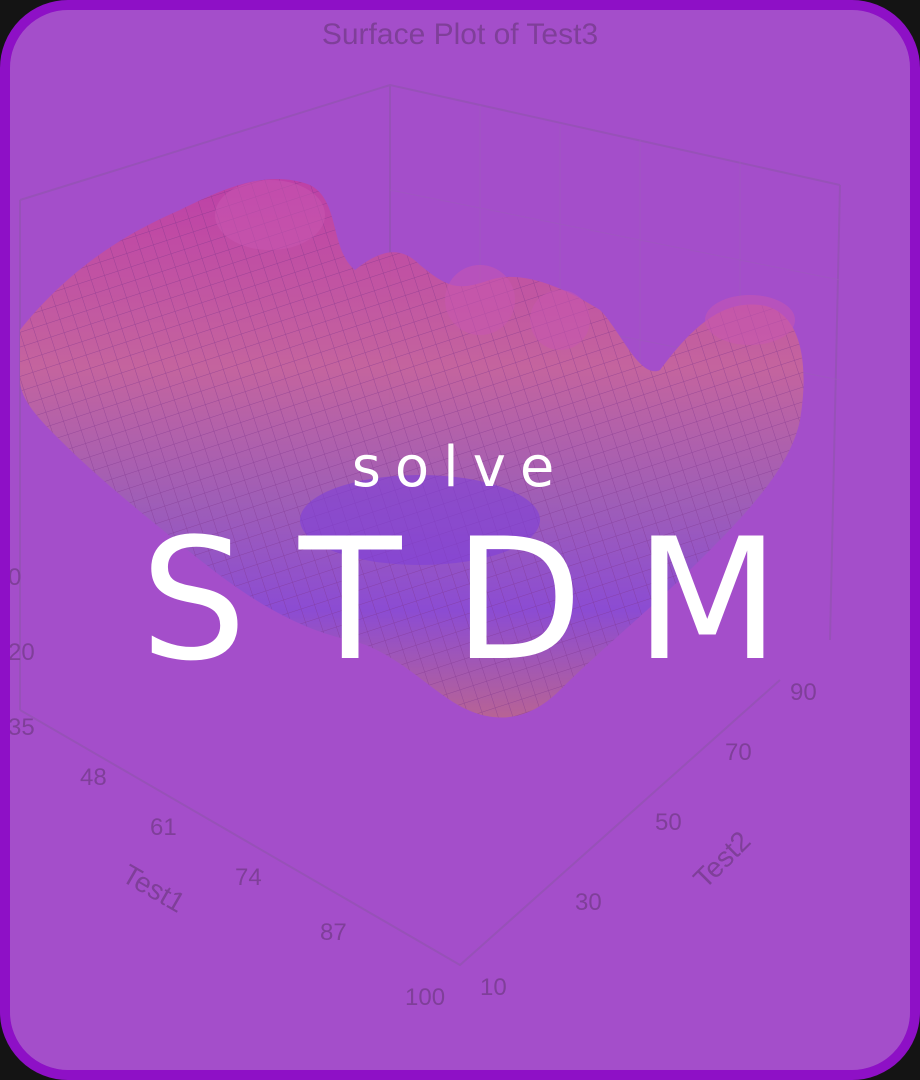 This screenshot has width=920, height=1080. I want to click on surface-peaks, so click(505, 265).